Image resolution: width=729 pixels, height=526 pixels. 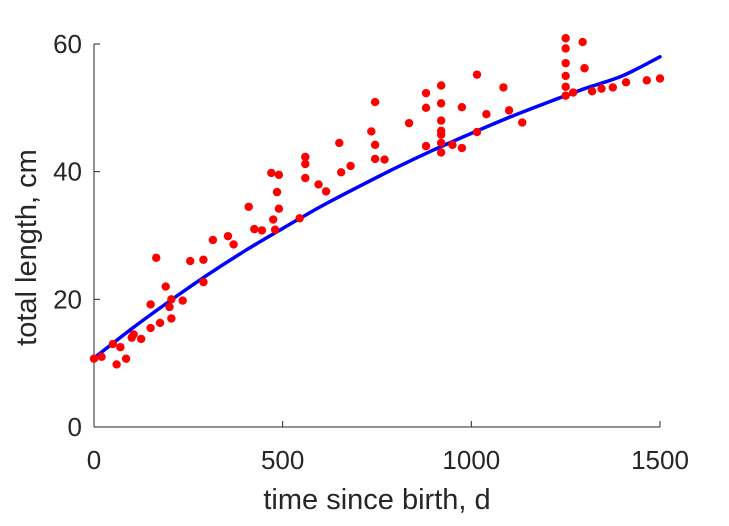 I want to click on y-axis-title: total length, cm, so click(x=27, y=247).